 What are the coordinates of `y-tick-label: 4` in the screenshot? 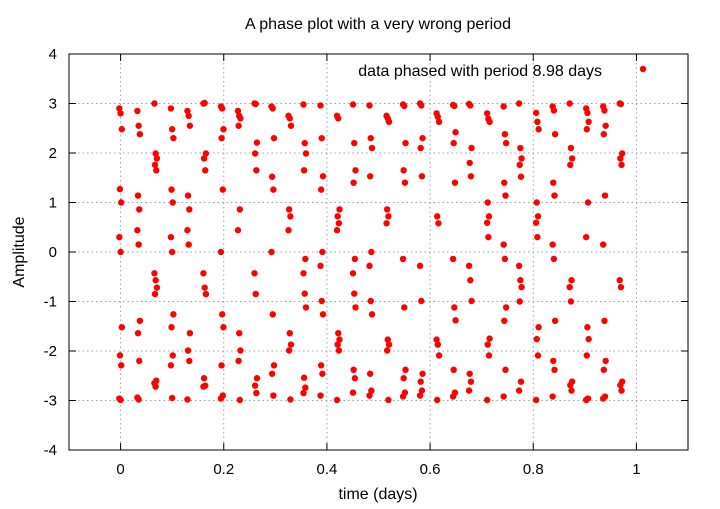 It's located at (53, 54).